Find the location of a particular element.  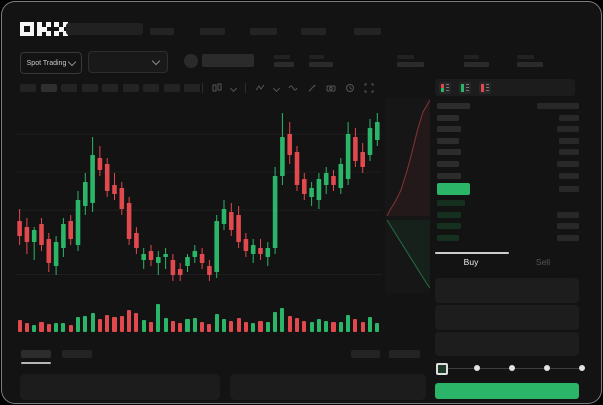

pair-selector is located at coordinates (128, 62).